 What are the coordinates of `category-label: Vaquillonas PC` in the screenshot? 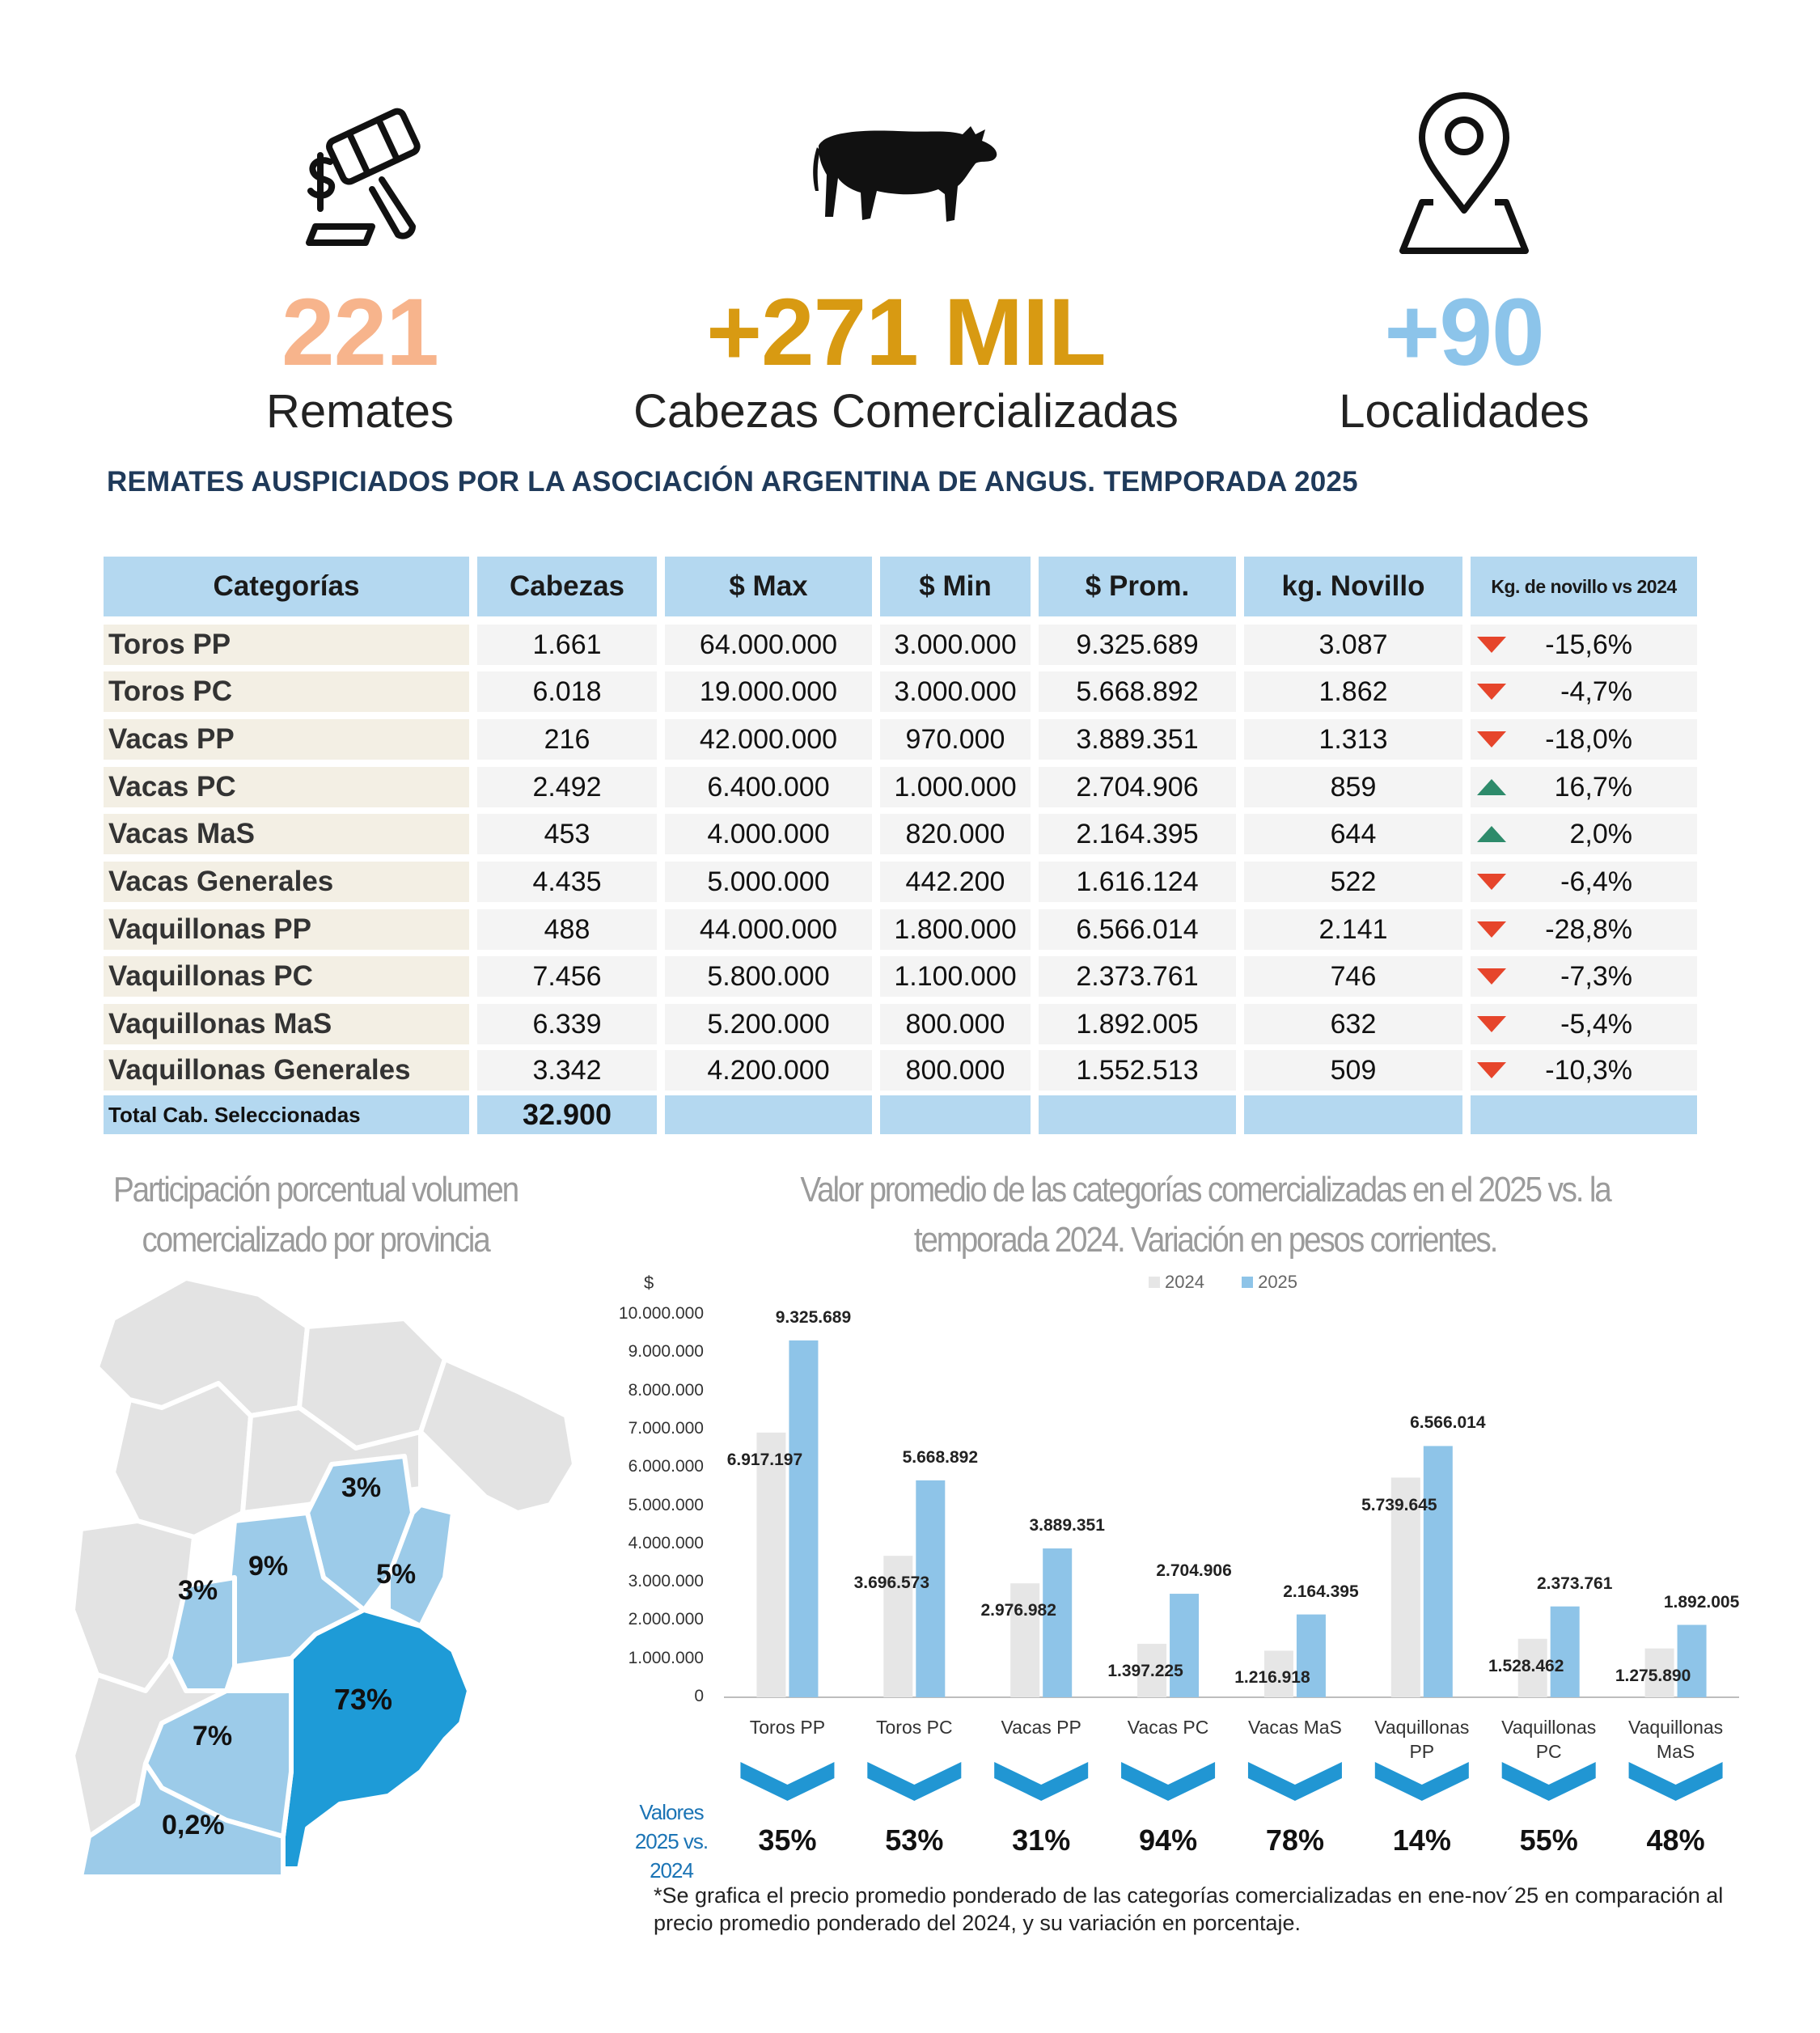 It's located at (1549, 1739).